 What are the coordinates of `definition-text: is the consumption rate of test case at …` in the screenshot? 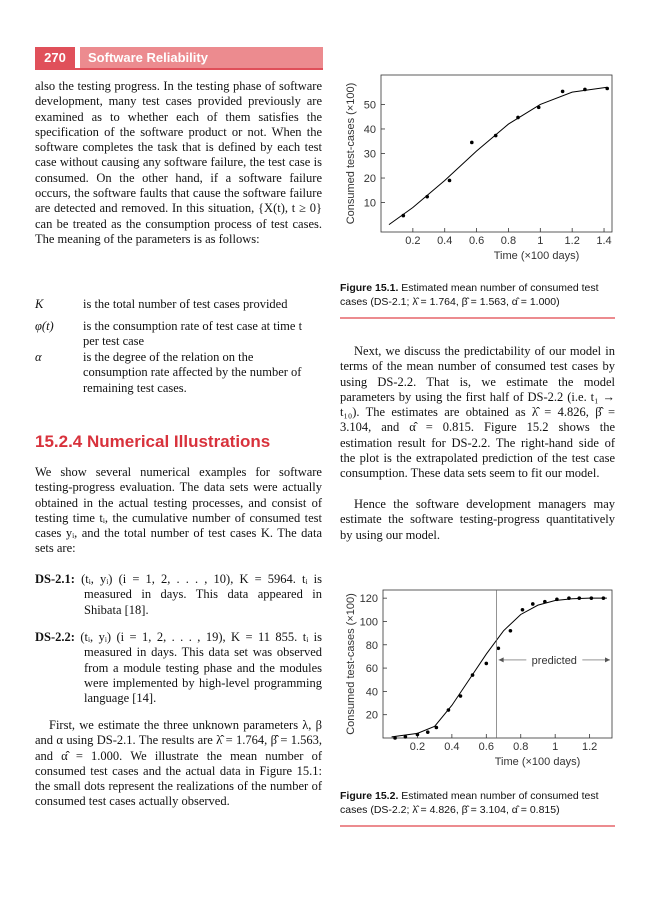 It's located at (193, 334).